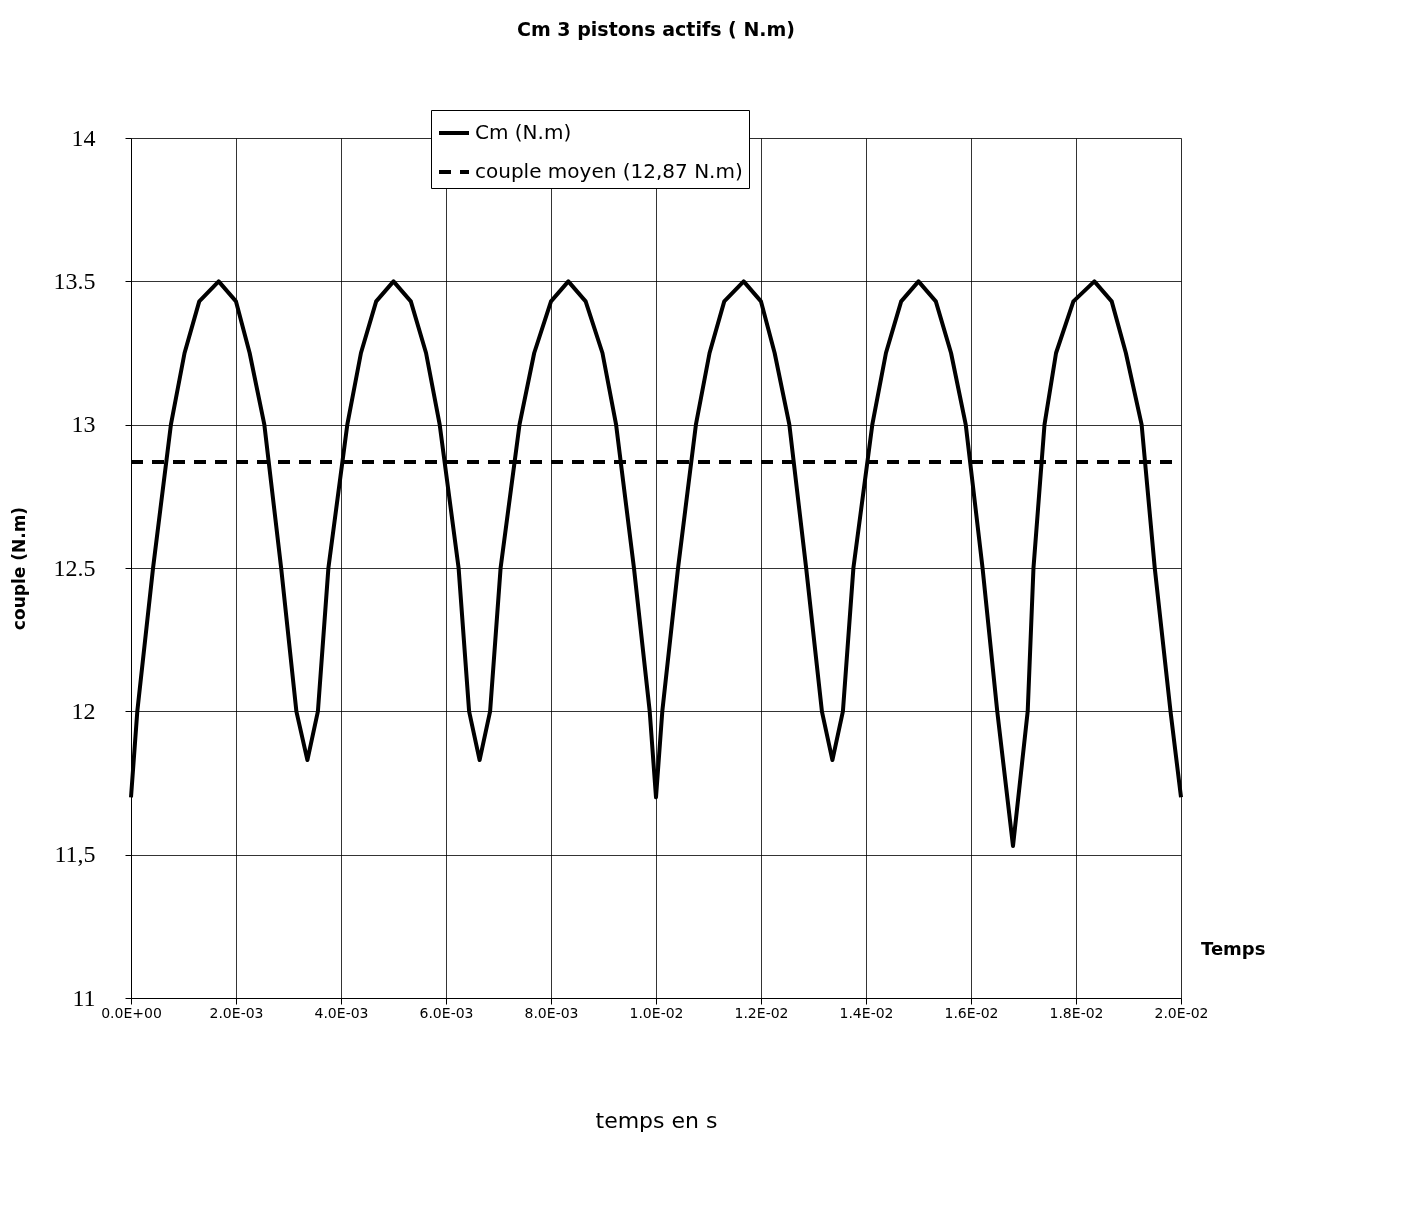 This screenshot has height=1227, width=1406. What do you see at coordinates (74, 280) in the screenshot?
I see `y-tick-label: 13.5` at bounding box center [74, 280].